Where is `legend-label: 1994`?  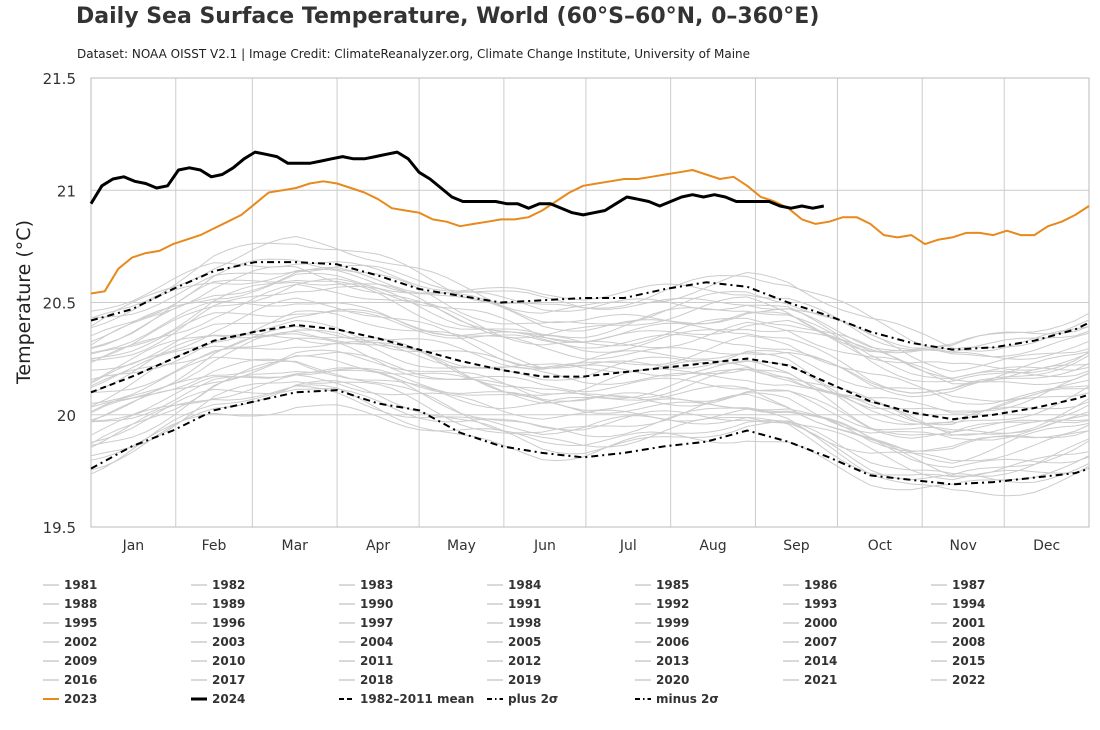
legend-label: 1994 is located at coordinates (968, 604).